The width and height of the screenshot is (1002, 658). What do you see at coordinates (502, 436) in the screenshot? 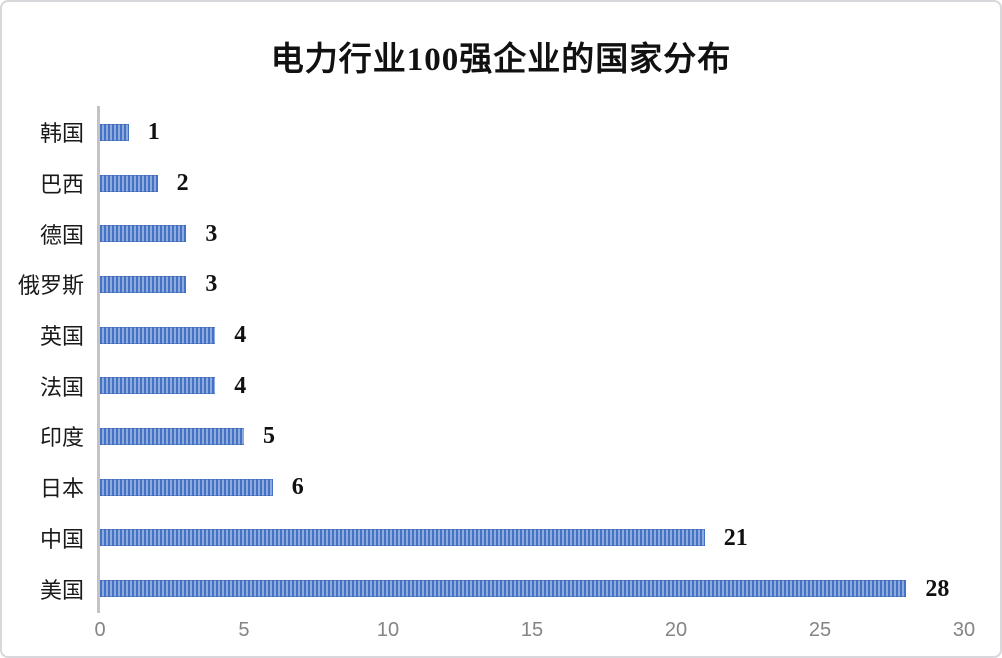
I see `bar-row: 印度 5` at bounding box center [502, 436].